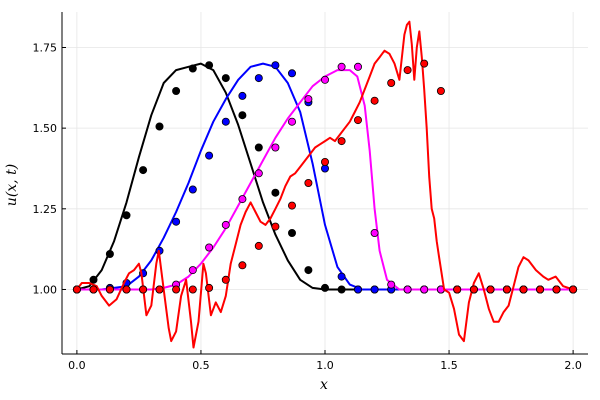 The height and width of the screenshot is (400, 600). What do you see at coordinates (324, 385) in the screenshot?
I see `x-axis-label: x` at bounding box center [324, 385].